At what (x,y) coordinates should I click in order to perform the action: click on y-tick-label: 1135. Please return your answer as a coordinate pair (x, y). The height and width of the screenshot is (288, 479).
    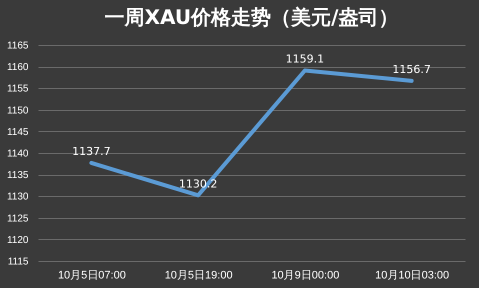
    Looking at the image, I should click on (17, 176).